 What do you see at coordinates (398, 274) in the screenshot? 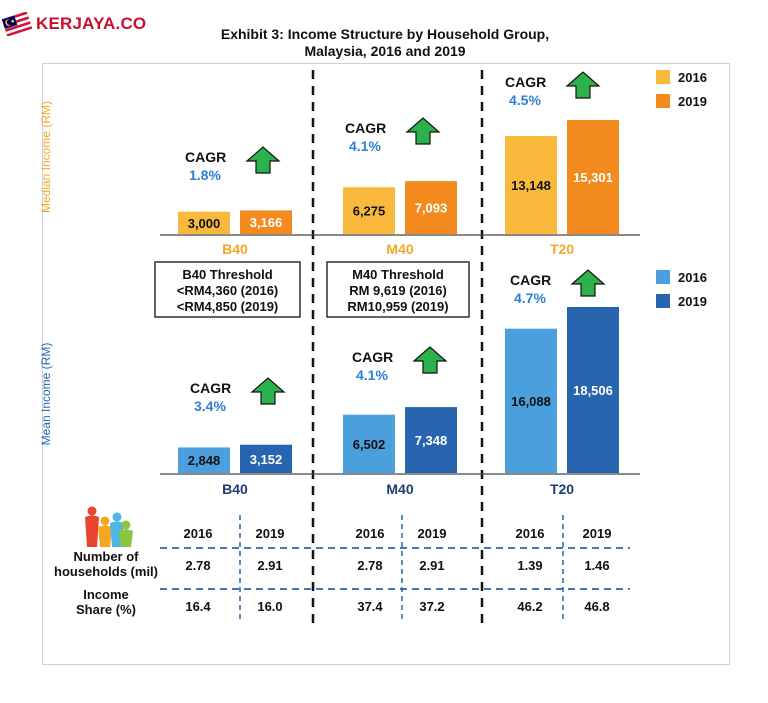
I see `threshold-title-2: M40 Threshold` at bounding box center [398, 274].